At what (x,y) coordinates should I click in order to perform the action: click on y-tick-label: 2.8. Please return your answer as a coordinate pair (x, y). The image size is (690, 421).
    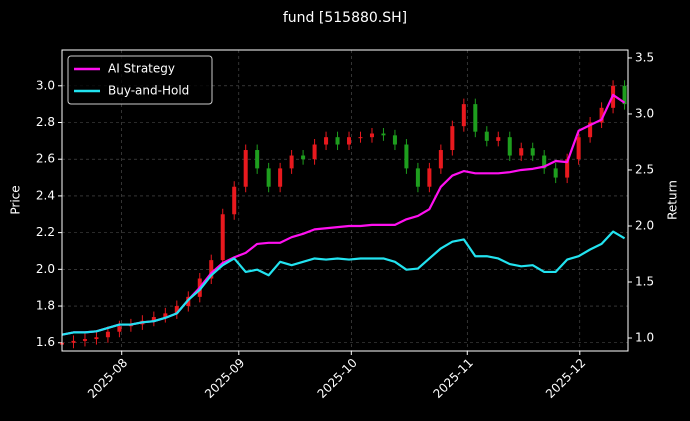
    Looking at the image, I should click on (45, 122).